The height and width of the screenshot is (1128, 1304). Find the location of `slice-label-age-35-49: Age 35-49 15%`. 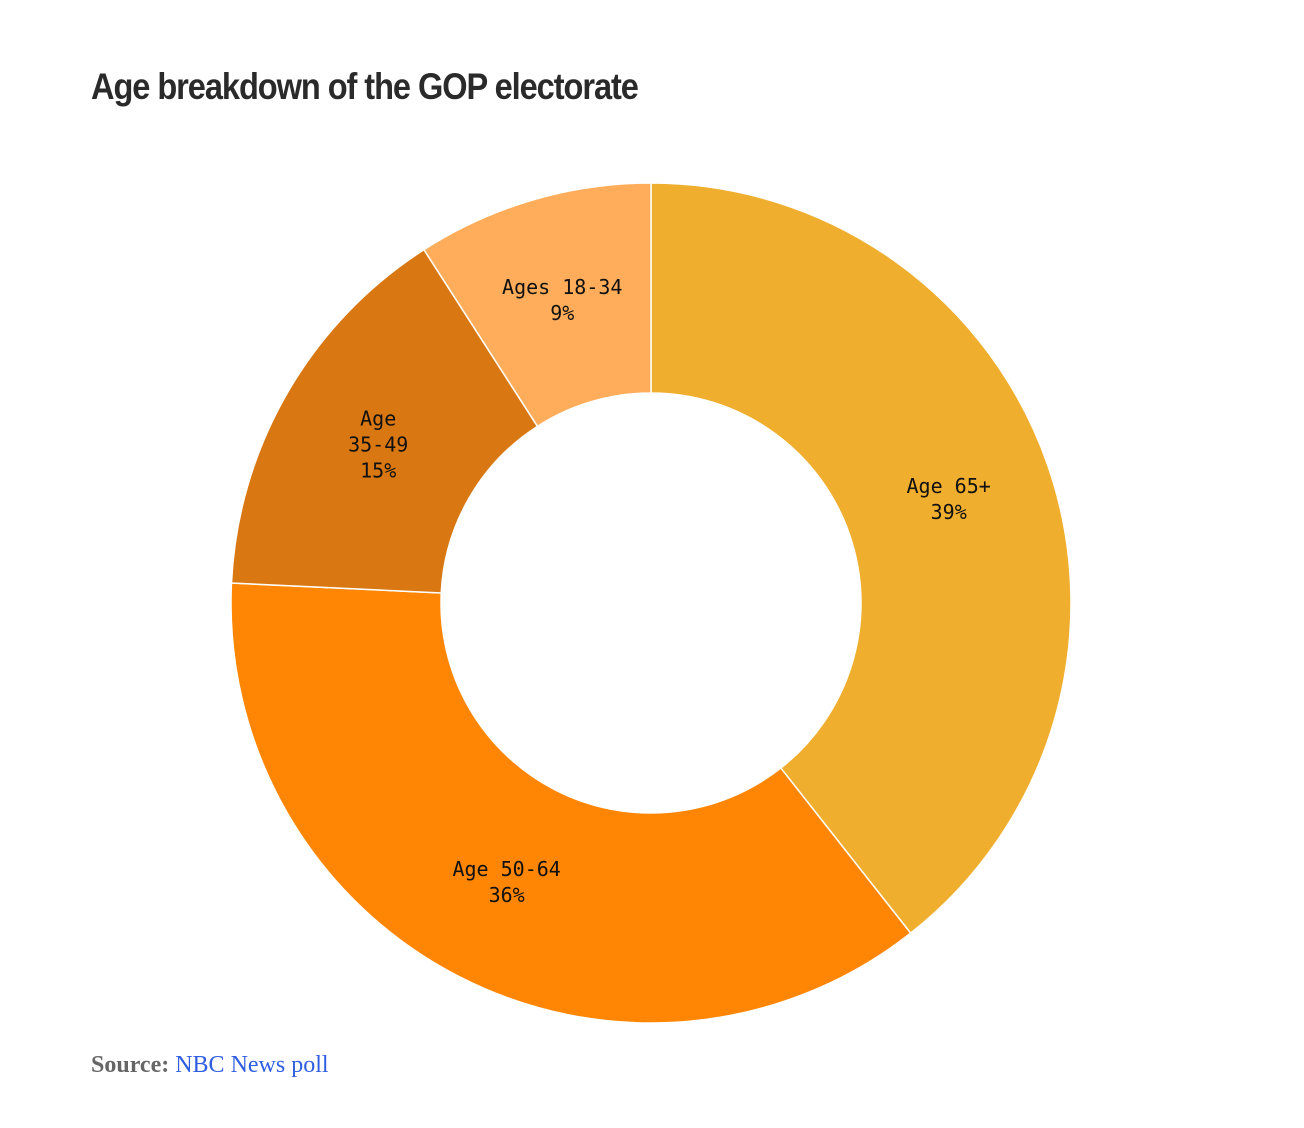

slice-label-age-35-49: Age 35-49 15% is located at coordinates (378, 444).